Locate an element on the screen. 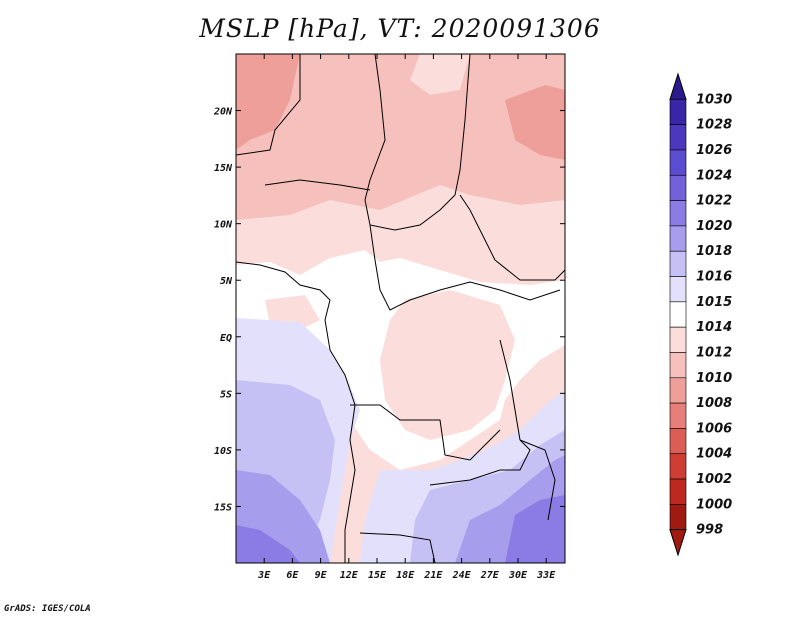 This screenshot has height=618, width=800. lat-tick-label: 5S is located at coordinates (226, 394).